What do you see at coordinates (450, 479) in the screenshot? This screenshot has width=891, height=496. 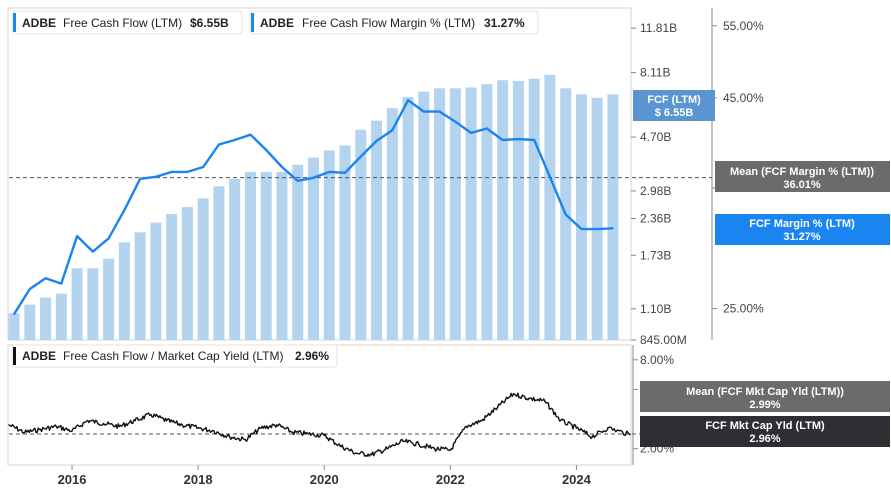 I see `x-tick-label: 2022` at bounding box center [450, 479].